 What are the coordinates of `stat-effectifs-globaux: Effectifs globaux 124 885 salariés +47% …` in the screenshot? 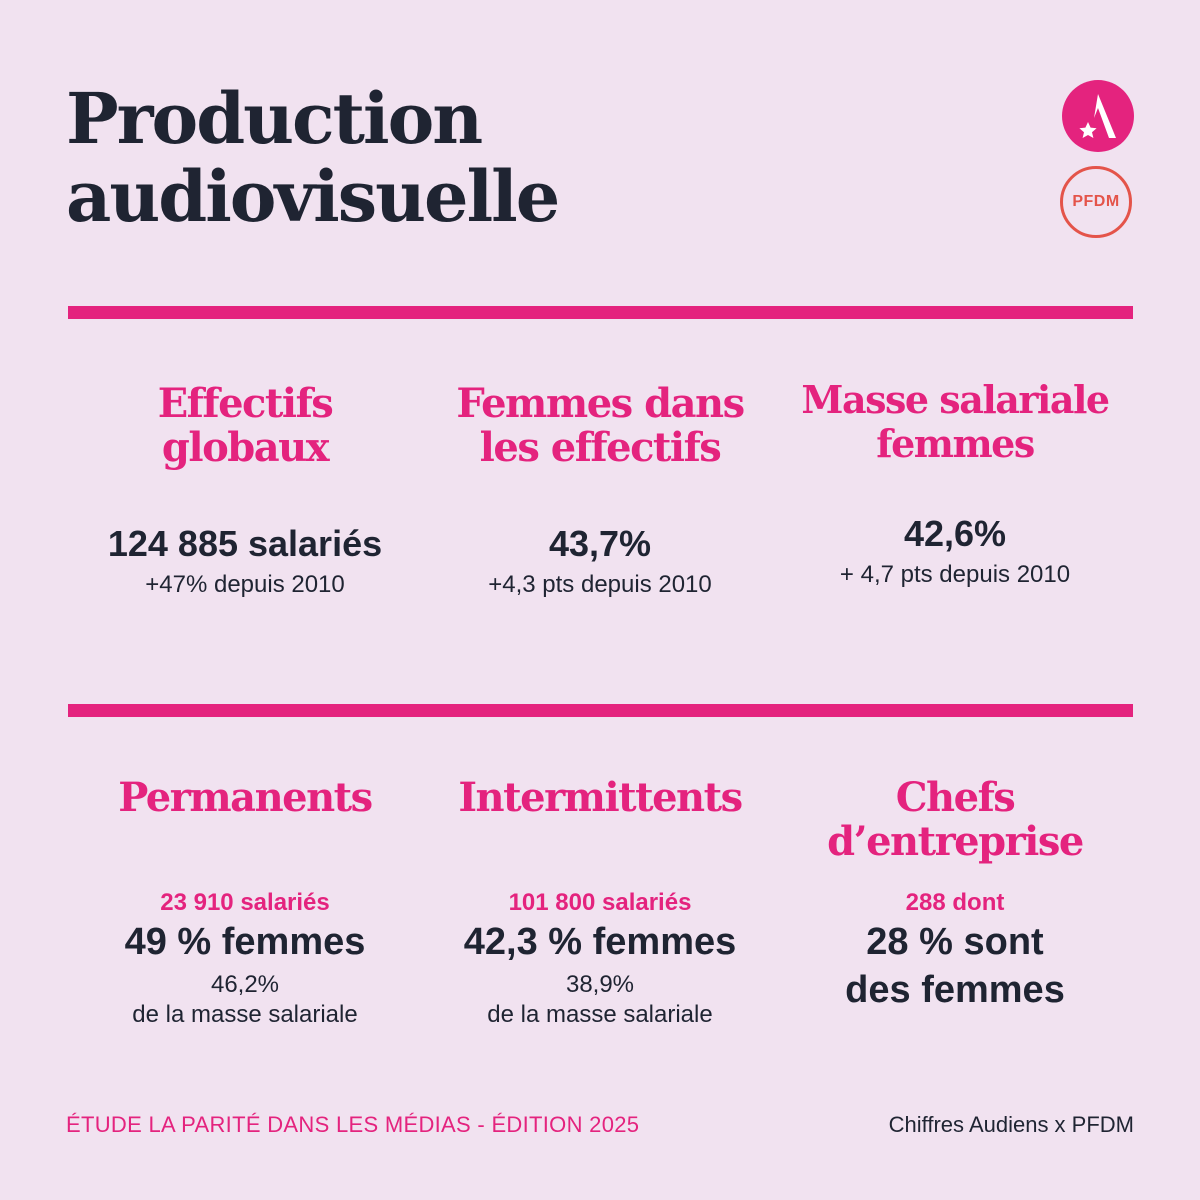 It's located at (245, 491).